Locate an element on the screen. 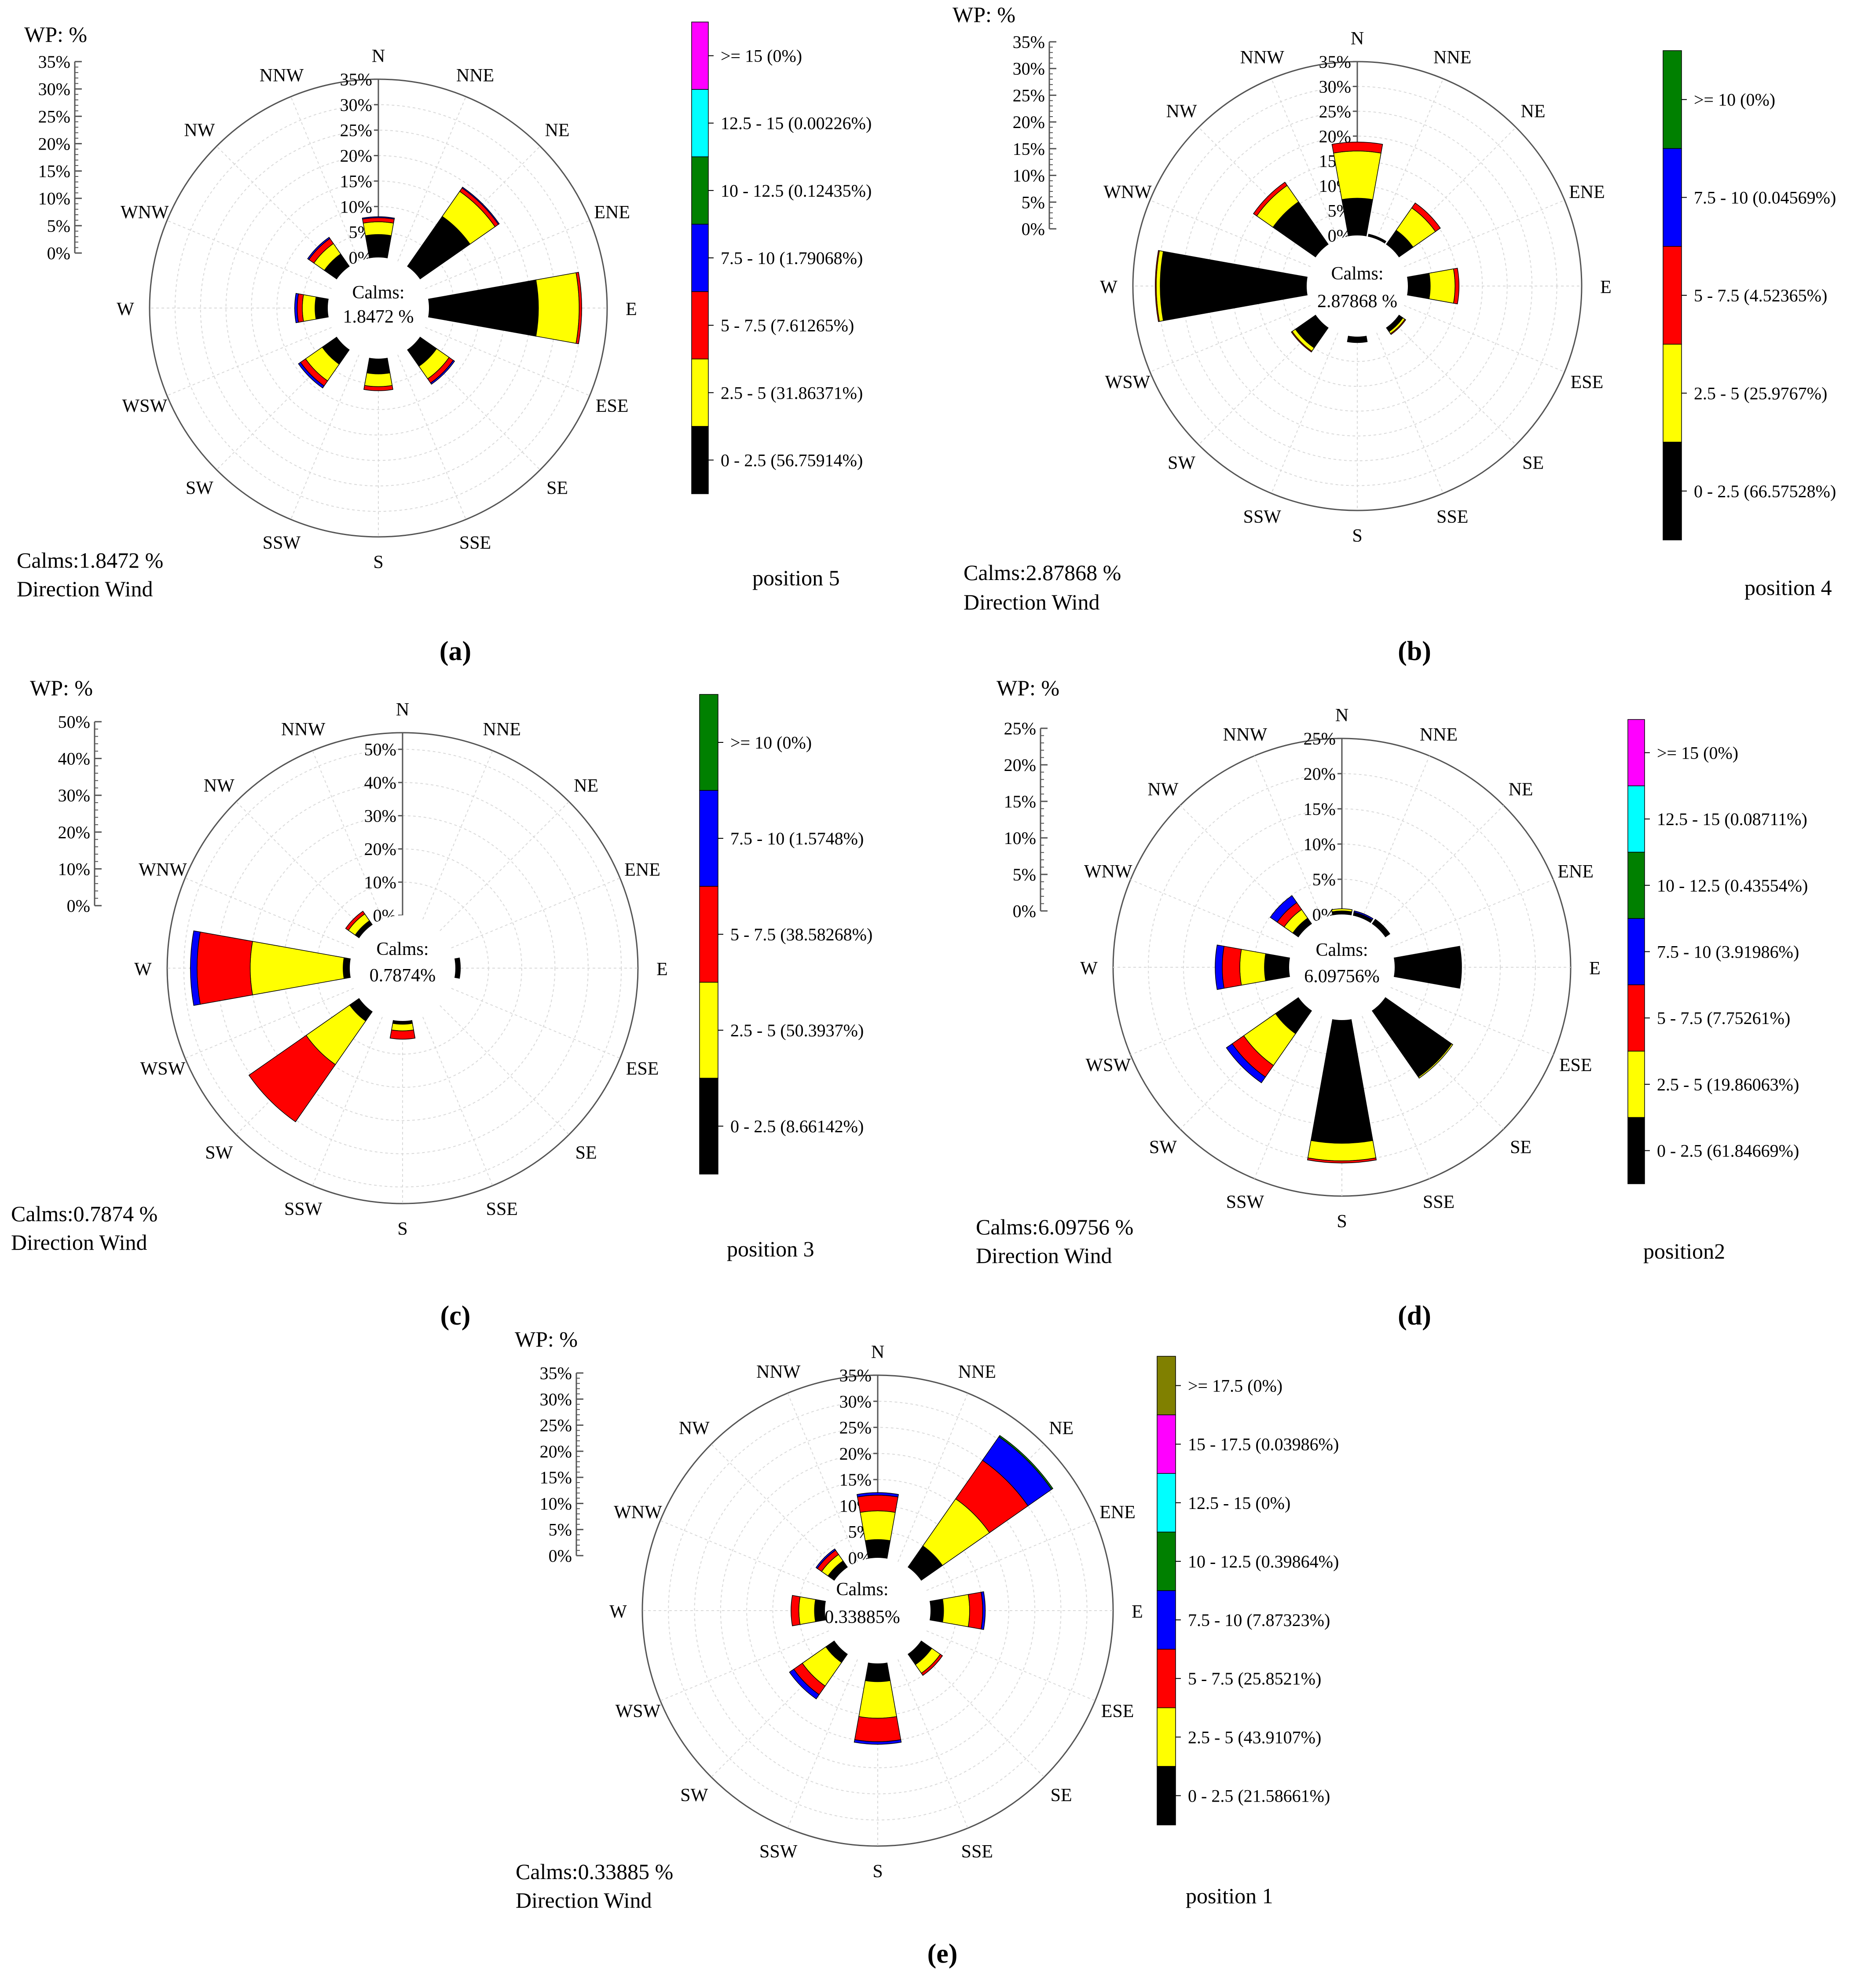 The height and width of the screenshot is (1975, 1876). direction-label-ene: ENE is located at coordinates (1575, 872).